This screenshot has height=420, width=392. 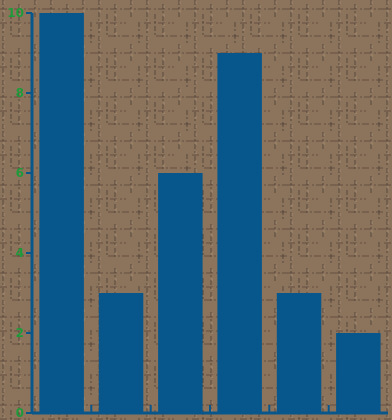 I want to click on y-tick-label-0: 0, so click(x=20, y=413).